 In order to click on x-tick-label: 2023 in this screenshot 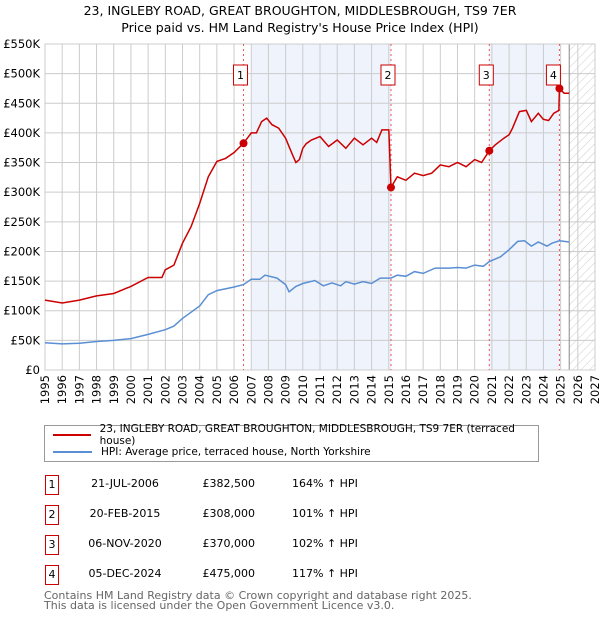, I will do `click(526, 389)`.